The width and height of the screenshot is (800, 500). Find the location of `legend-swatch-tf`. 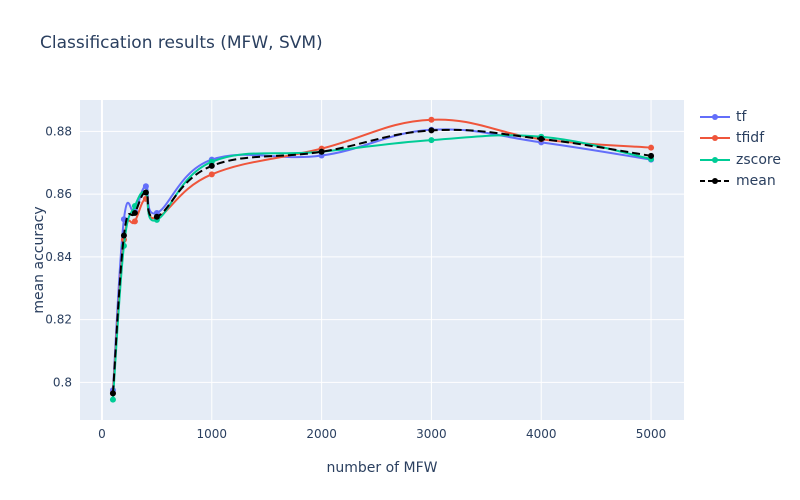

legend-swatch-tf is located at coordinates (715, 116).